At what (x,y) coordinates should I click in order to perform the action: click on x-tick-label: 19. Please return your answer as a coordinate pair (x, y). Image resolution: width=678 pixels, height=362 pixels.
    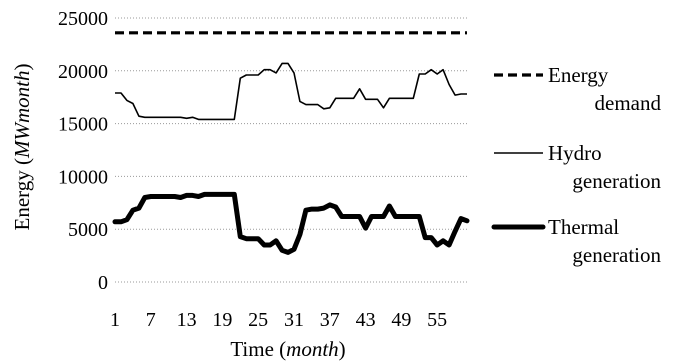
    Looking at the image, I should click on (222, 320).